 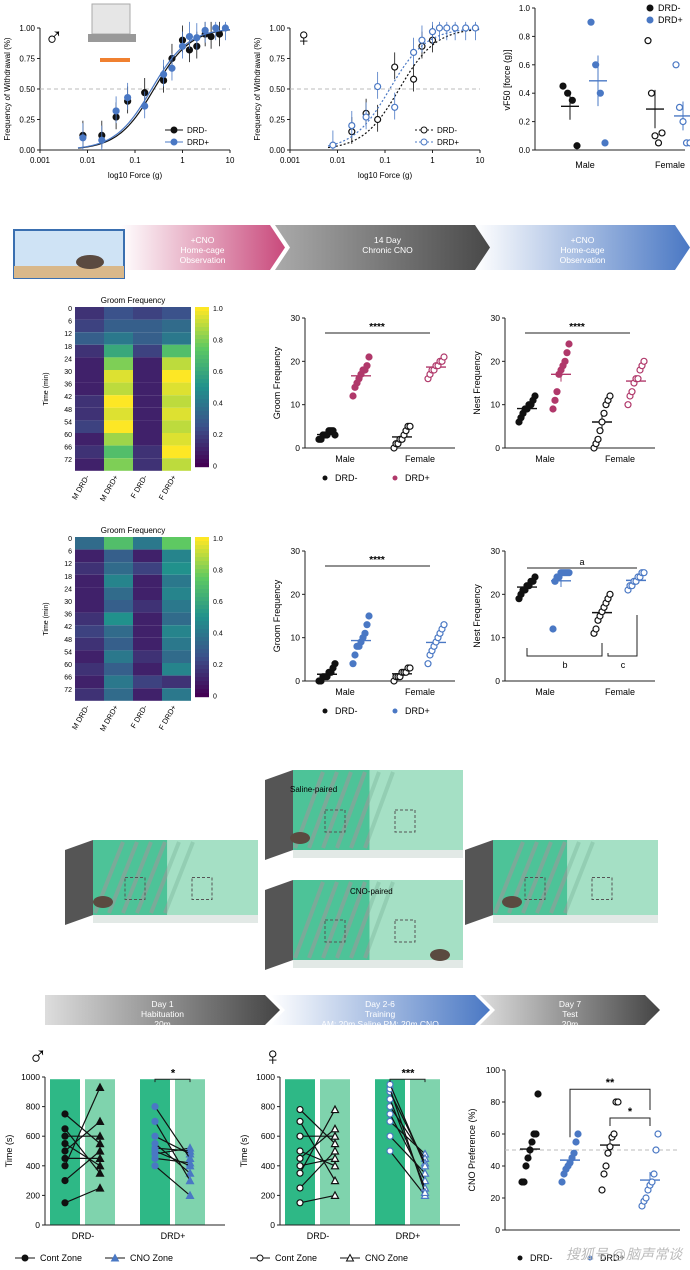 What do you see at coordinates (173, 1073) in the screenshot?
I see `sig-label: *` at bounding box center [173, 1073].